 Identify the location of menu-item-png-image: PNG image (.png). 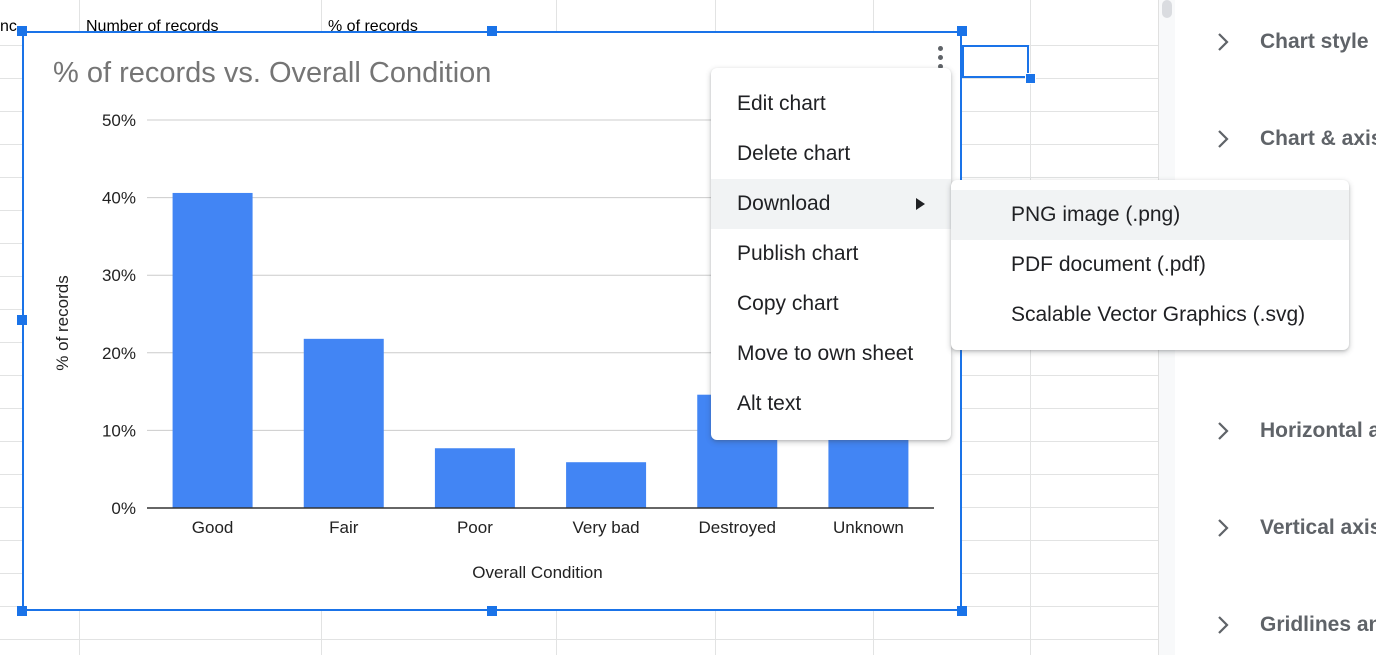
(1150, 215).